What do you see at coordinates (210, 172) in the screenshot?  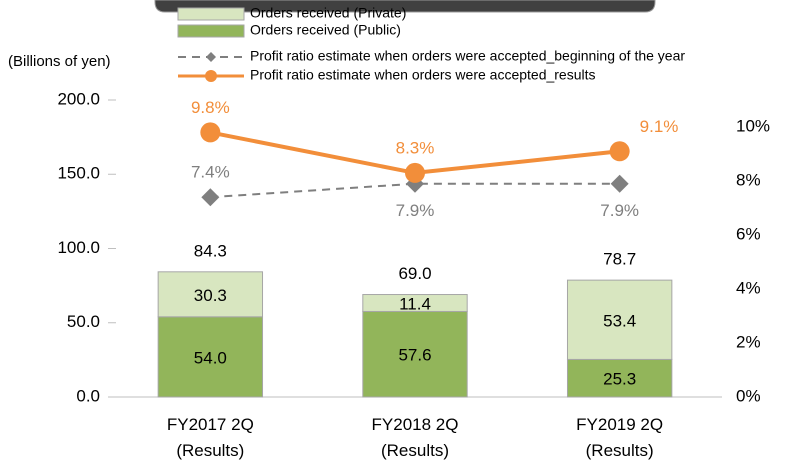 I see `line-value-label: 7.4%` at bounding box center [210, 172].